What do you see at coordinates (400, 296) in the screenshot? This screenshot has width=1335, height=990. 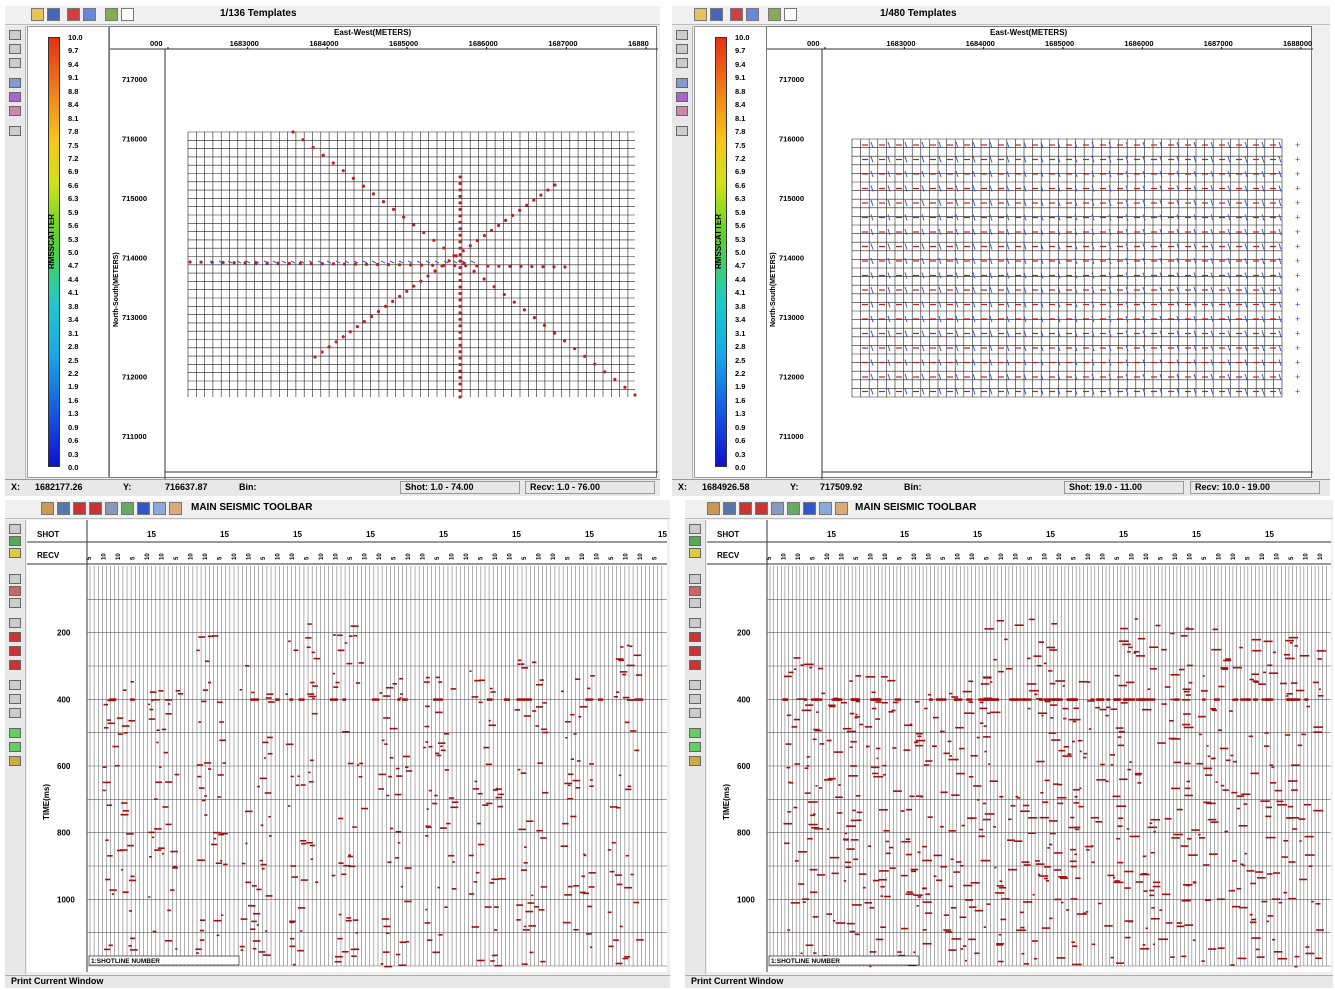 I see `receiver-point` at bounding box center [400, 296].